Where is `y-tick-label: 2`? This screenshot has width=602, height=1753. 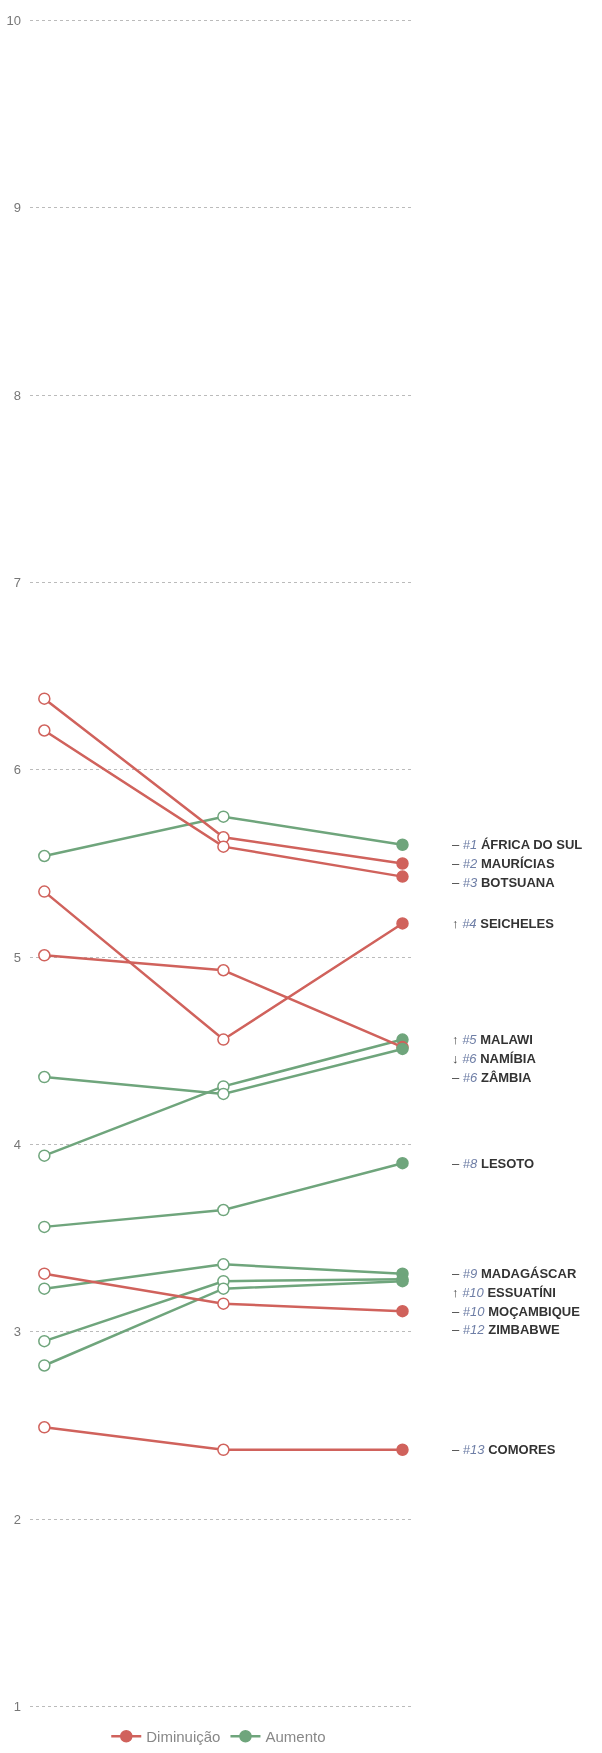 y-tick-label: 2 is located at coordinates (17, 1519).